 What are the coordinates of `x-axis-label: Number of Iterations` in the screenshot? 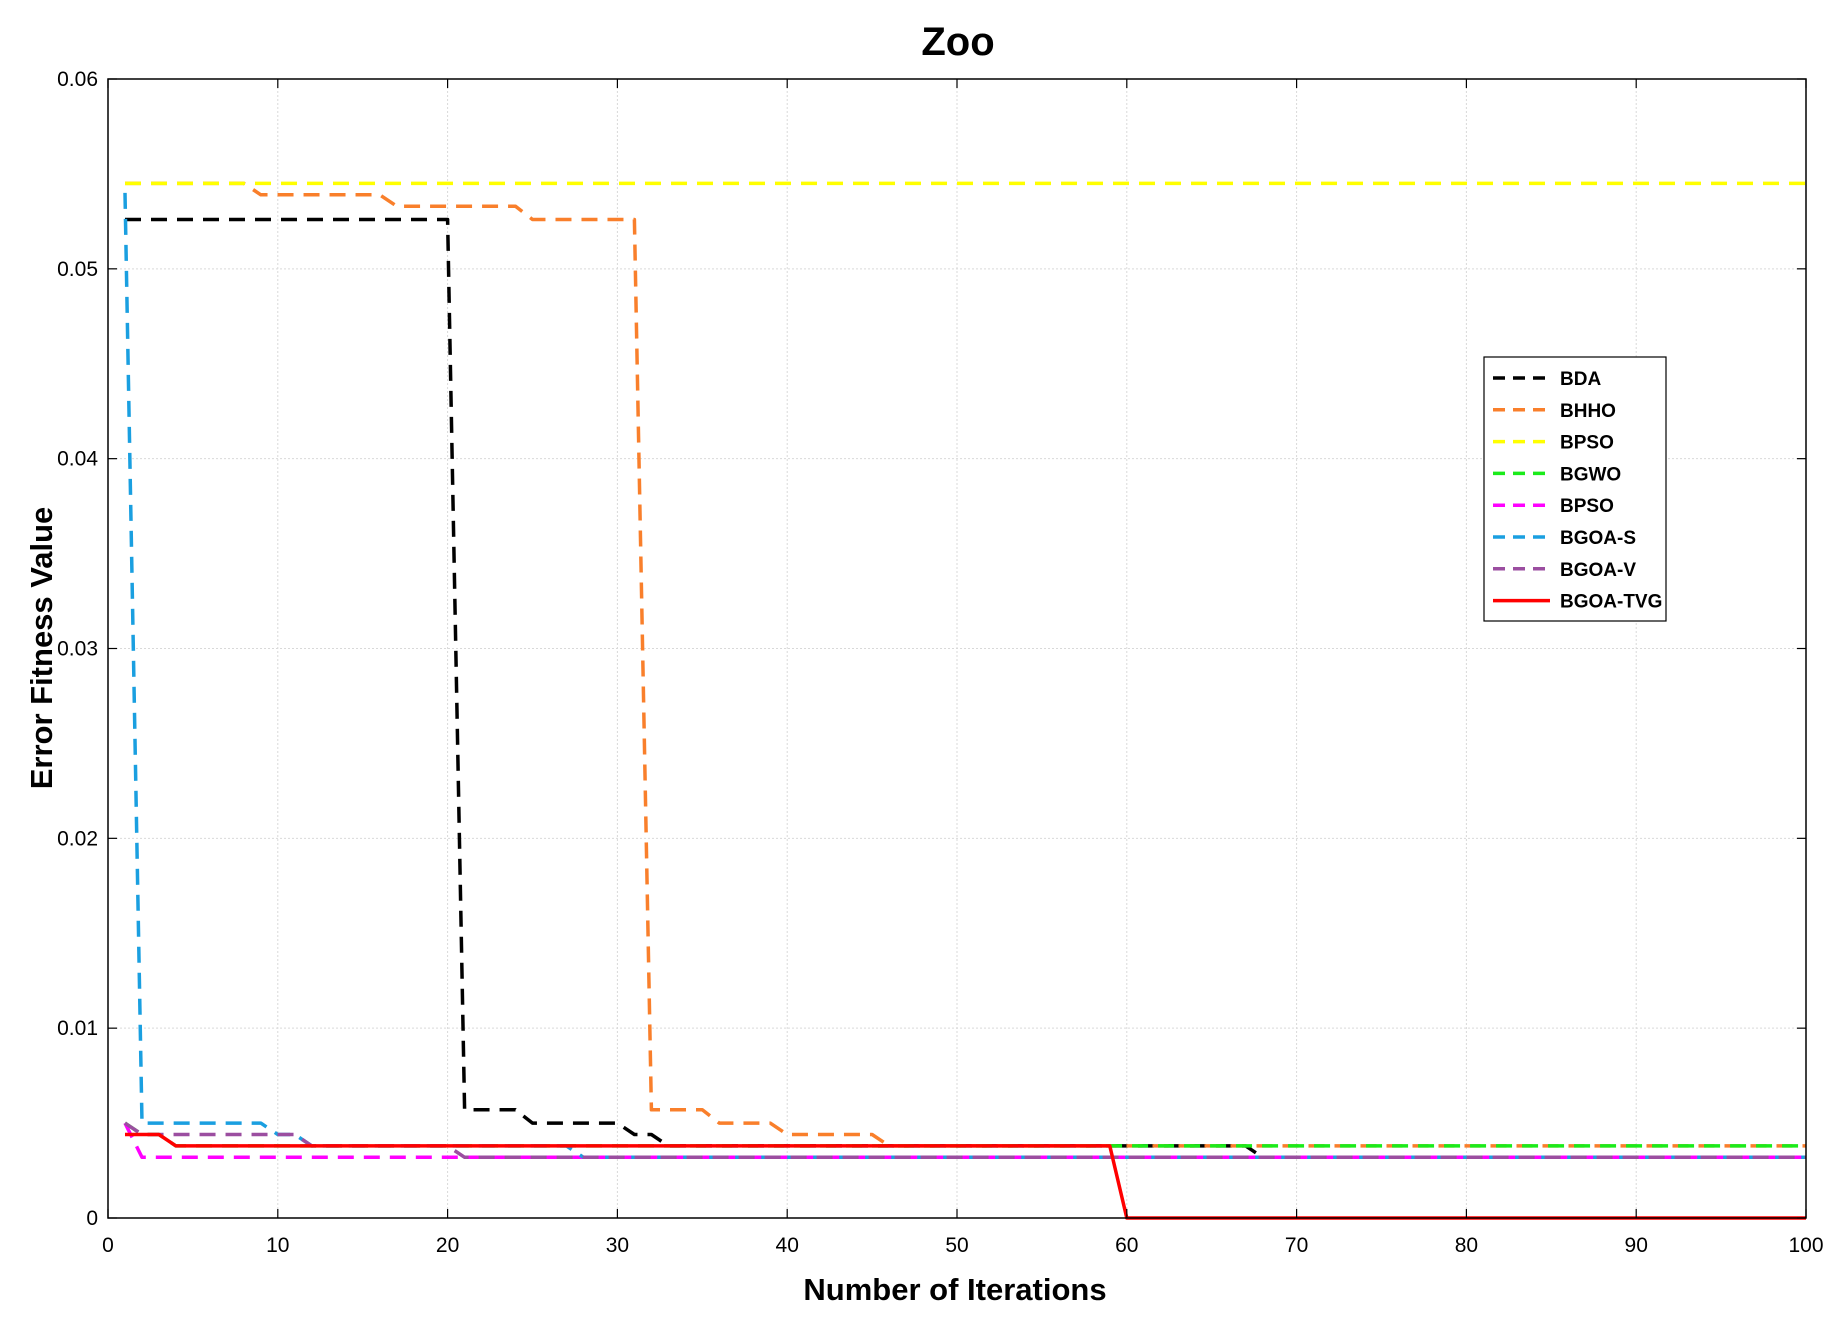 It's located at (954, 1289).